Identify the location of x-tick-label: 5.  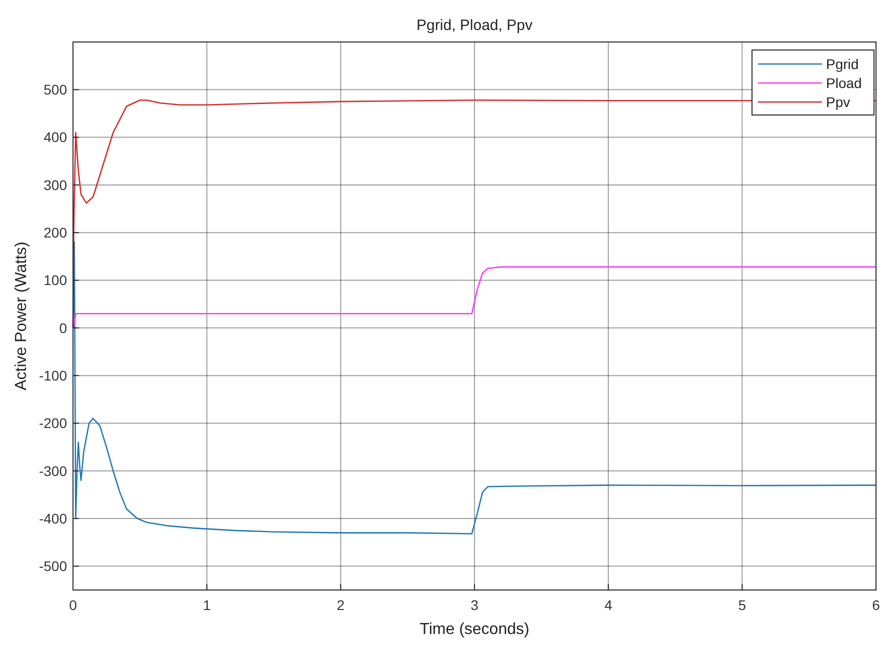
(742, 605).